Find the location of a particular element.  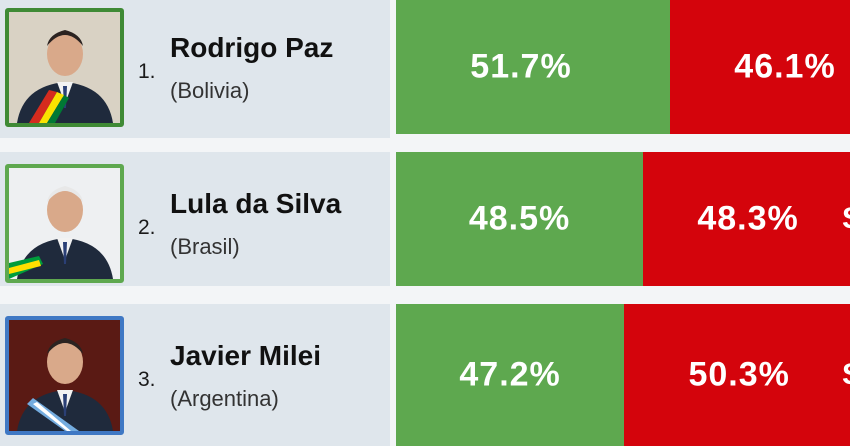

disapprove-bar: 46.1% is located at coordinates (760, 67).